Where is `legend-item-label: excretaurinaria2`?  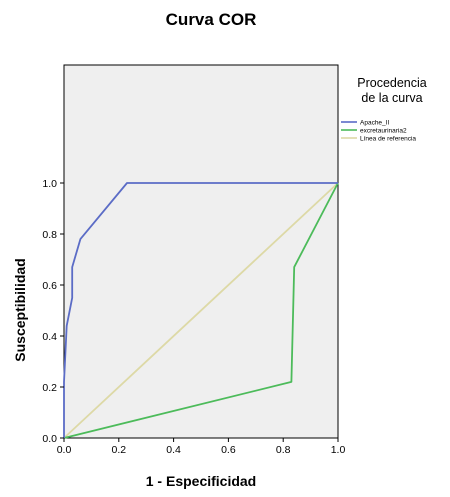
legend-item-label: excretaurinaria2 is located at coordinates (383, 130).